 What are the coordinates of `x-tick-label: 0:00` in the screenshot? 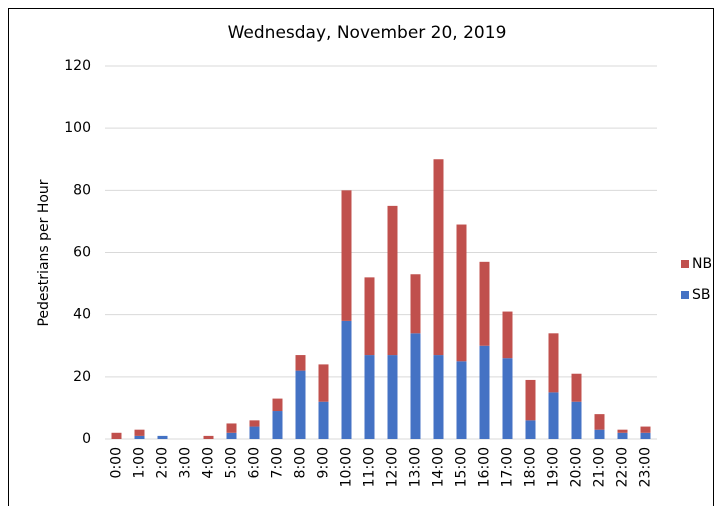 It's located at (117, 462).